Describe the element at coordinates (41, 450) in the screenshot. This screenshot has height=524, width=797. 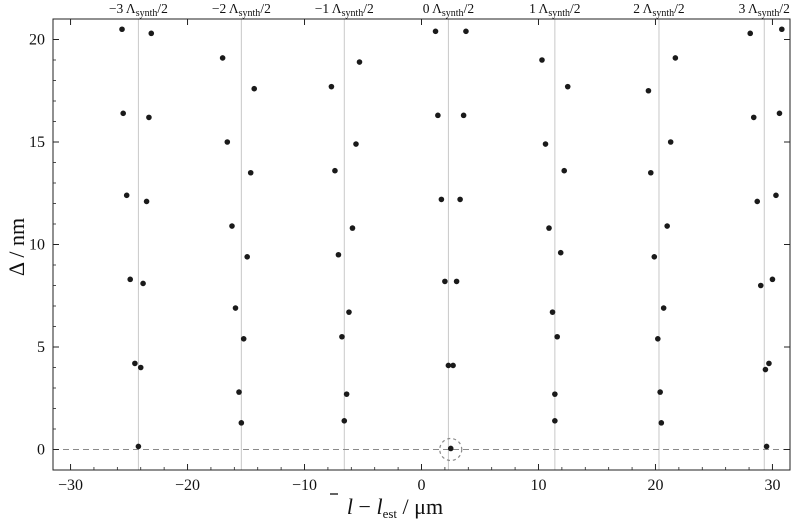
I see `y-tick-label: 0` at that location.